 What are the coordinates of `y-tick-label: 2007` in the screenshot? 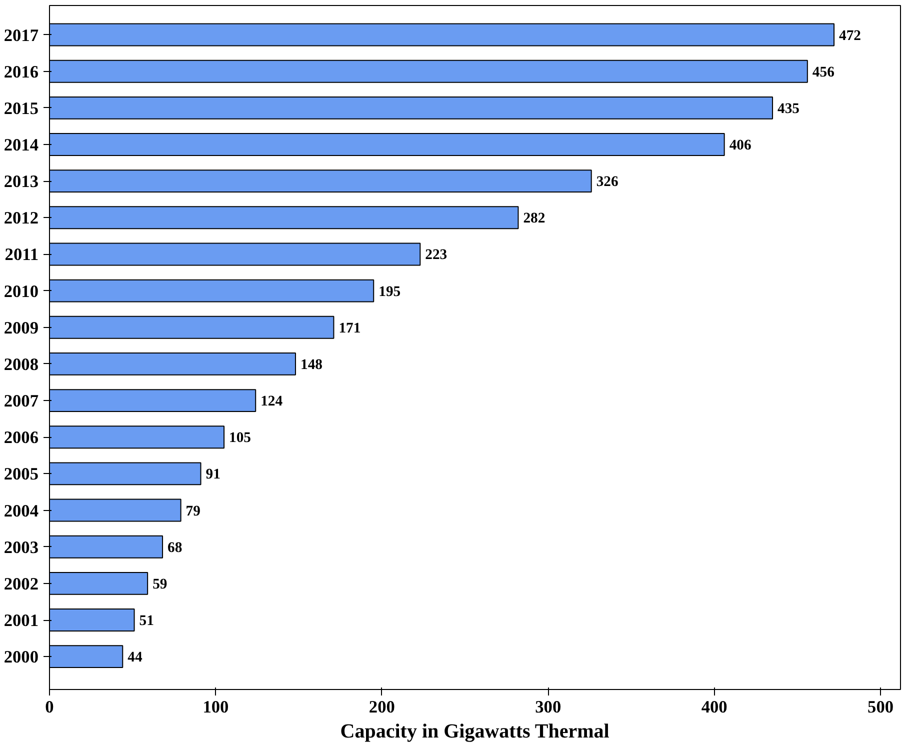 It's located at (21, 401).